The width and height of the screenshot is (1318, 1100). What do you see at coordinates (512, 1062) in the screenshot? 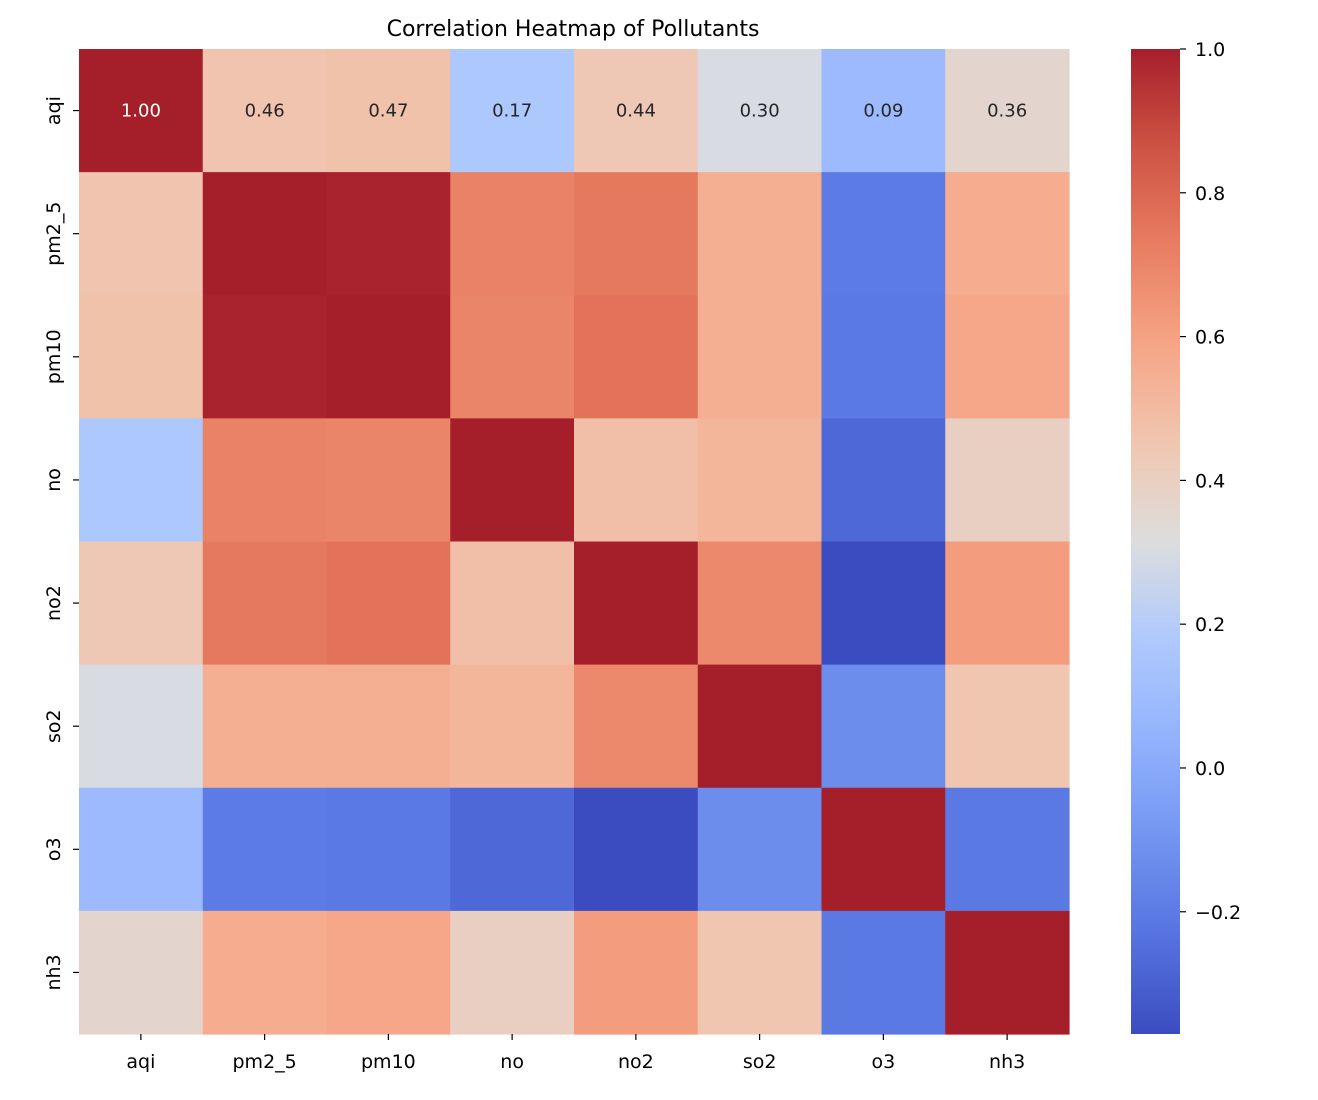
I see `x-tick-label: no` at bounding box center [512, 1062].